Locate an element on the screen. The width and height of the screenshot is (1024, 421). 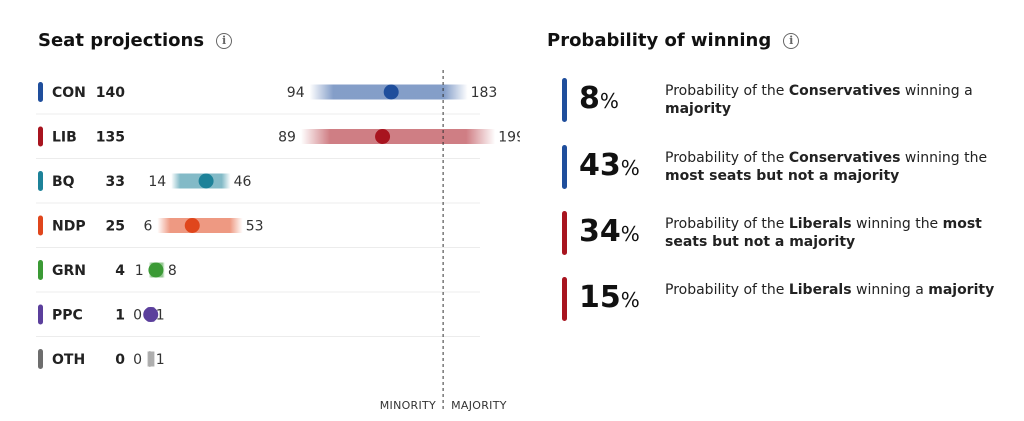
probability-title: Probability of winning i is located at coordinates (673, 40).